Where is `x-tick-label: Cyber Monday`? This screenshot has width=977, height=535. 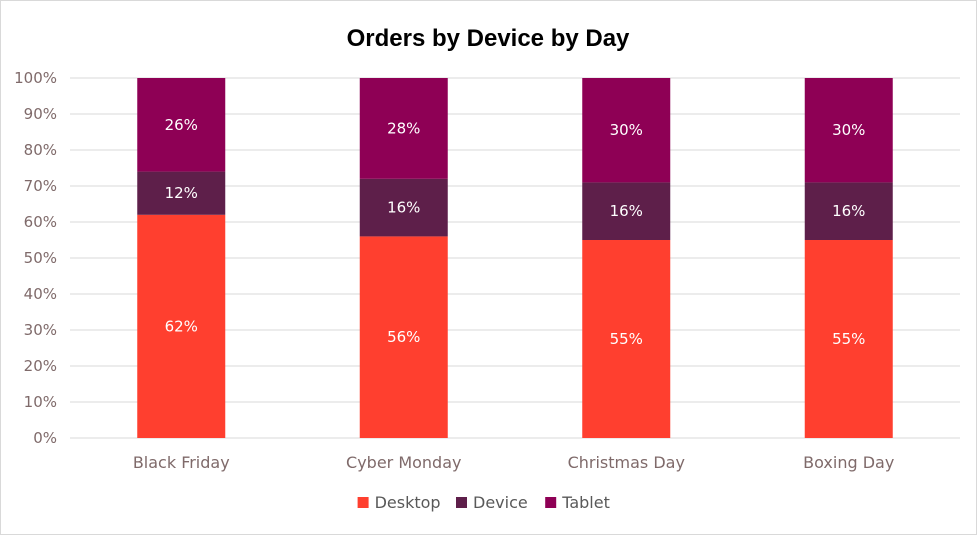 x-tick-label: Cyber Monday is located at coordinates (403, 462).